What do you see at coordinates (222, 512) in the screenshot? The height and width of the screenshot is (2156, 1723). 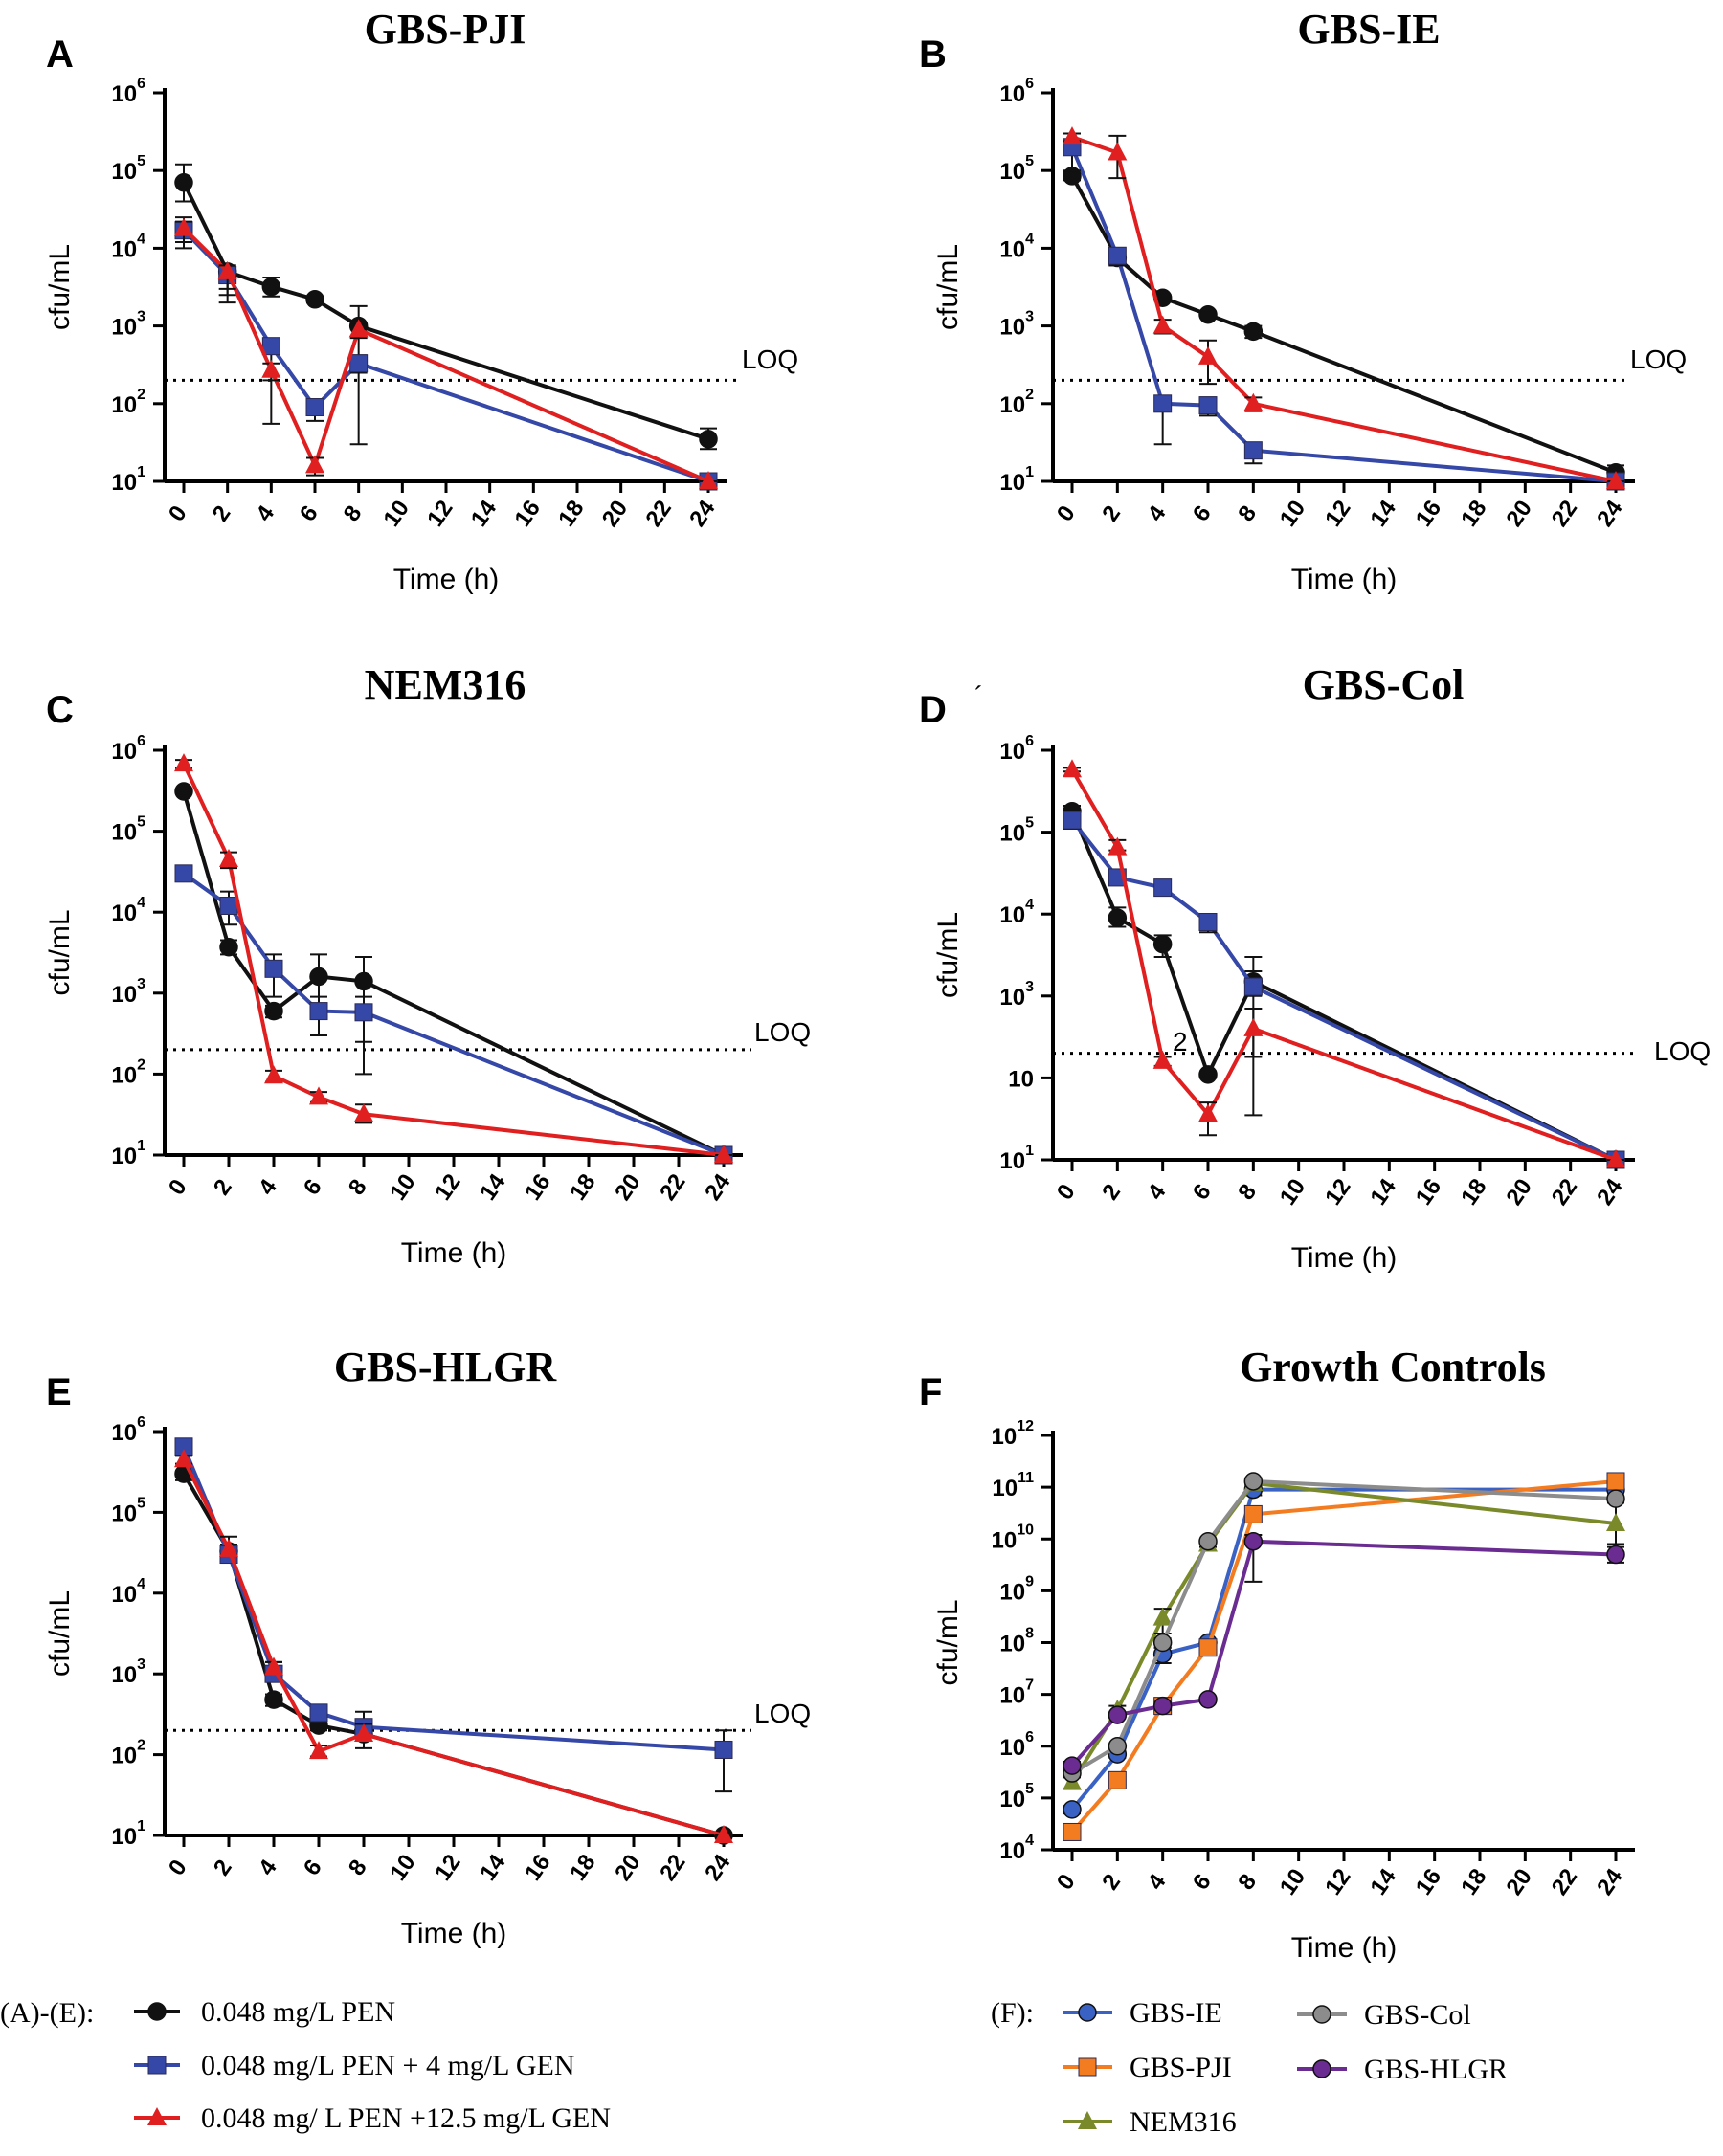 I see `x-tick-label: 2` at bounding box center [222, 512].